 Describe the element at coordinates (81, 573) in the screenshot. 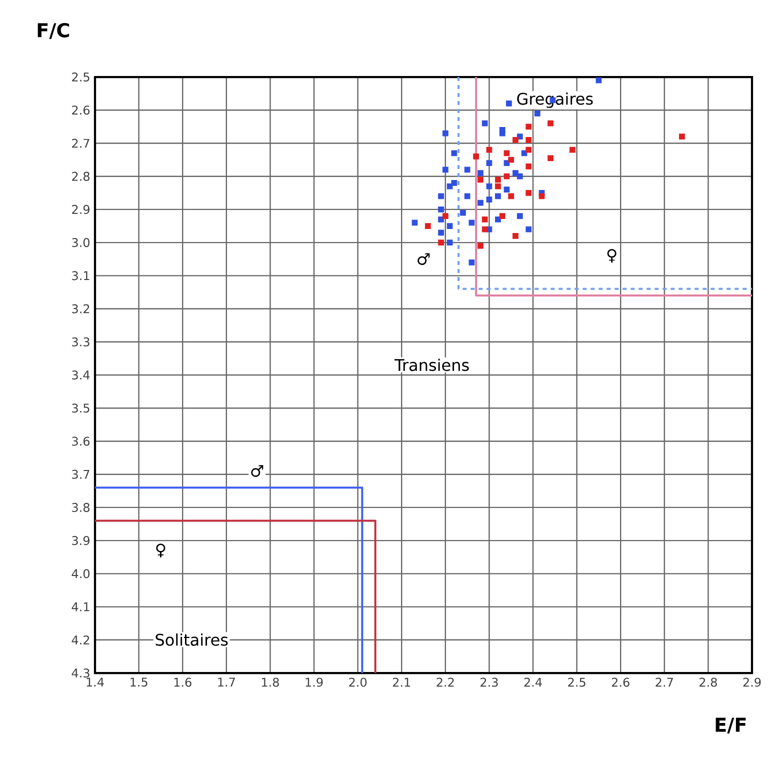

I see `y-tick-label: 4.0` at that location.